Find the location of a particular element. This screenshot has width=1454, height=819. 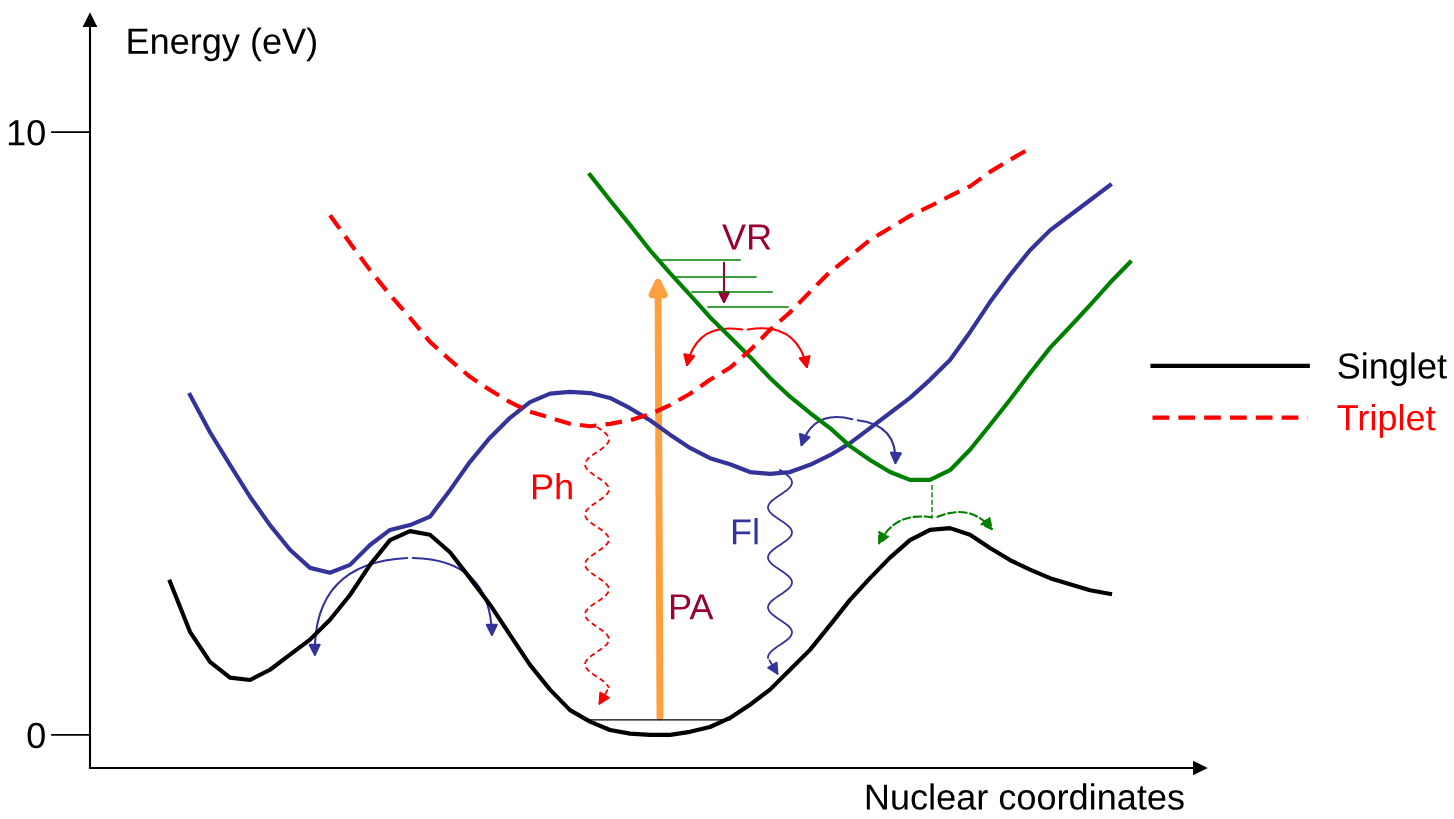

annotation: Fl is located at coordinates (745, 531).